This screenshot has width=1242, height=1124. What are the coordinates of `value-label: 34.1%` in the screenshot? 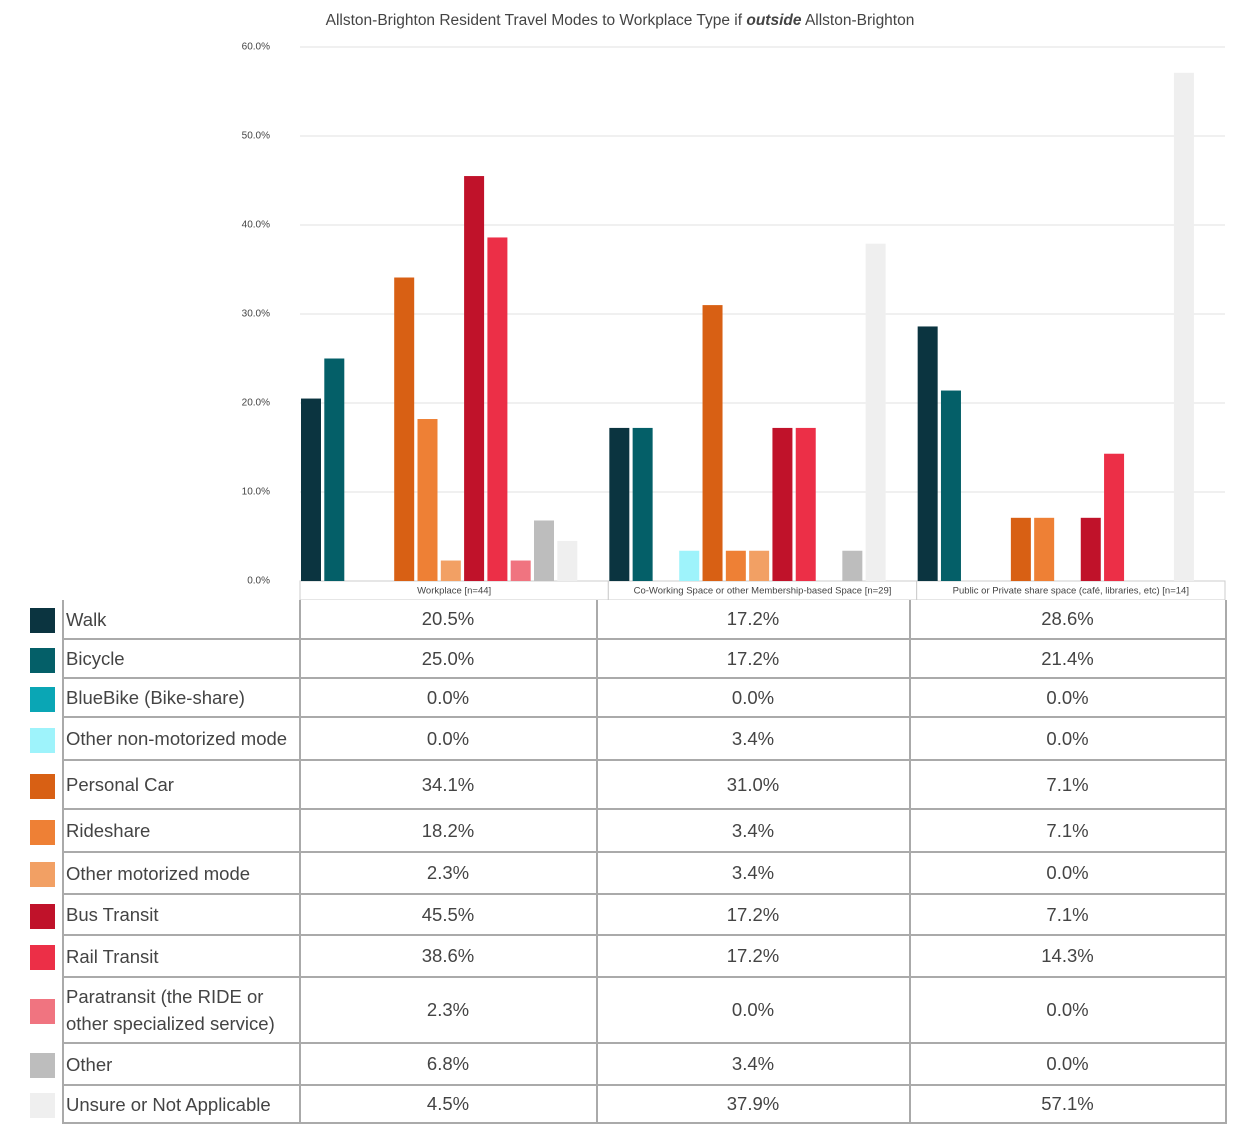 It's located at (449, 785).